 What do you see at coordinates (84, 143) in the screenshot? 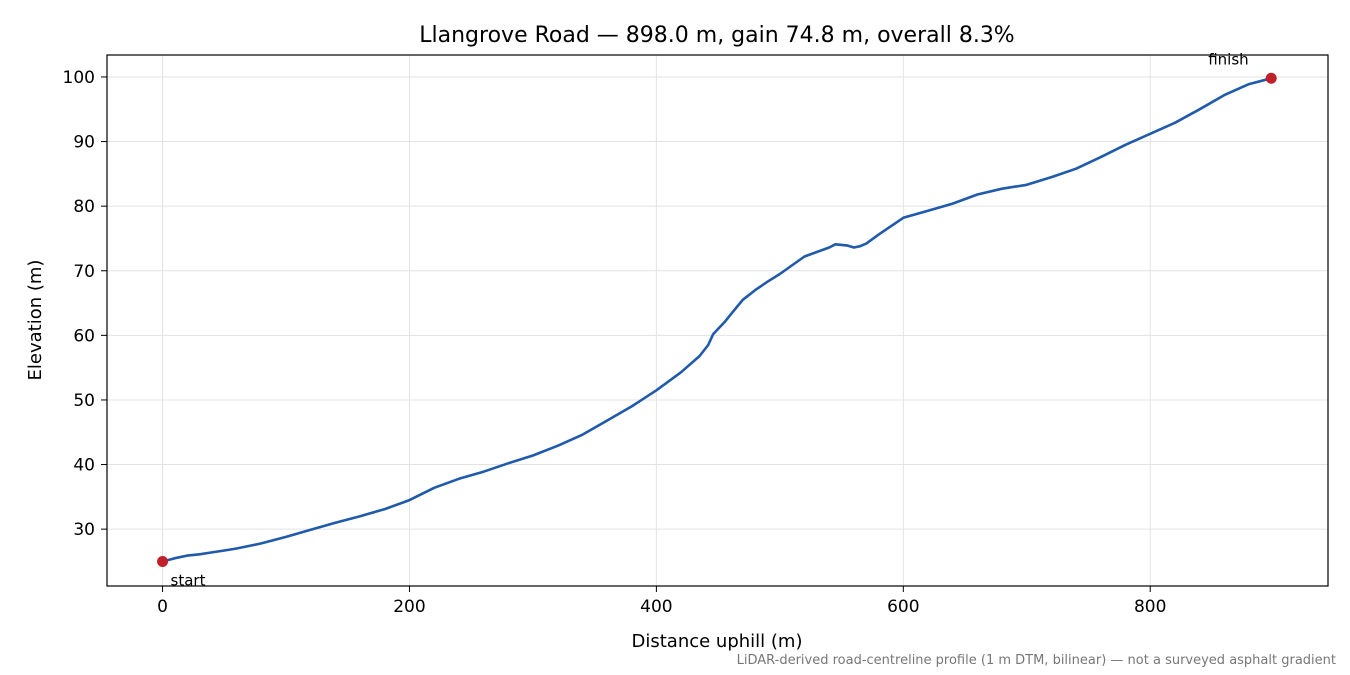
I see `y-tick-label: 90` at bounding box center [84, 143].